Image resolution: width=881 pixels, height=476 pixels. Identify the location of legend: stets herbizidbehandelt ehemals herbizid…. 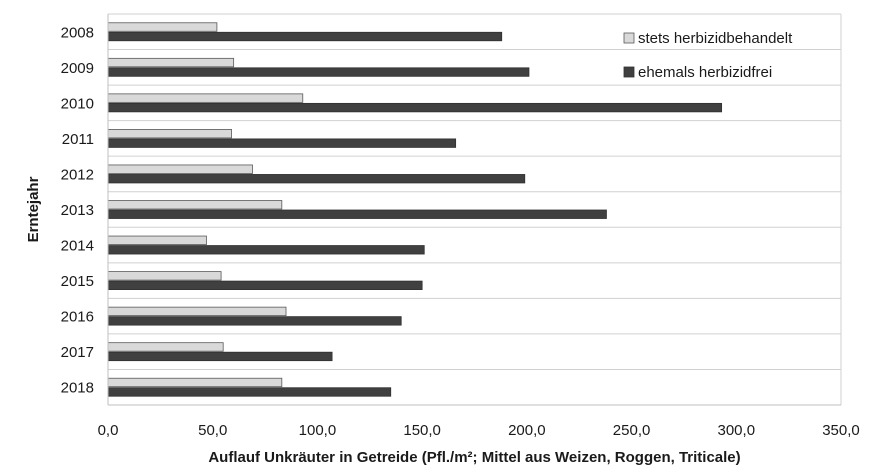
(708, 55).